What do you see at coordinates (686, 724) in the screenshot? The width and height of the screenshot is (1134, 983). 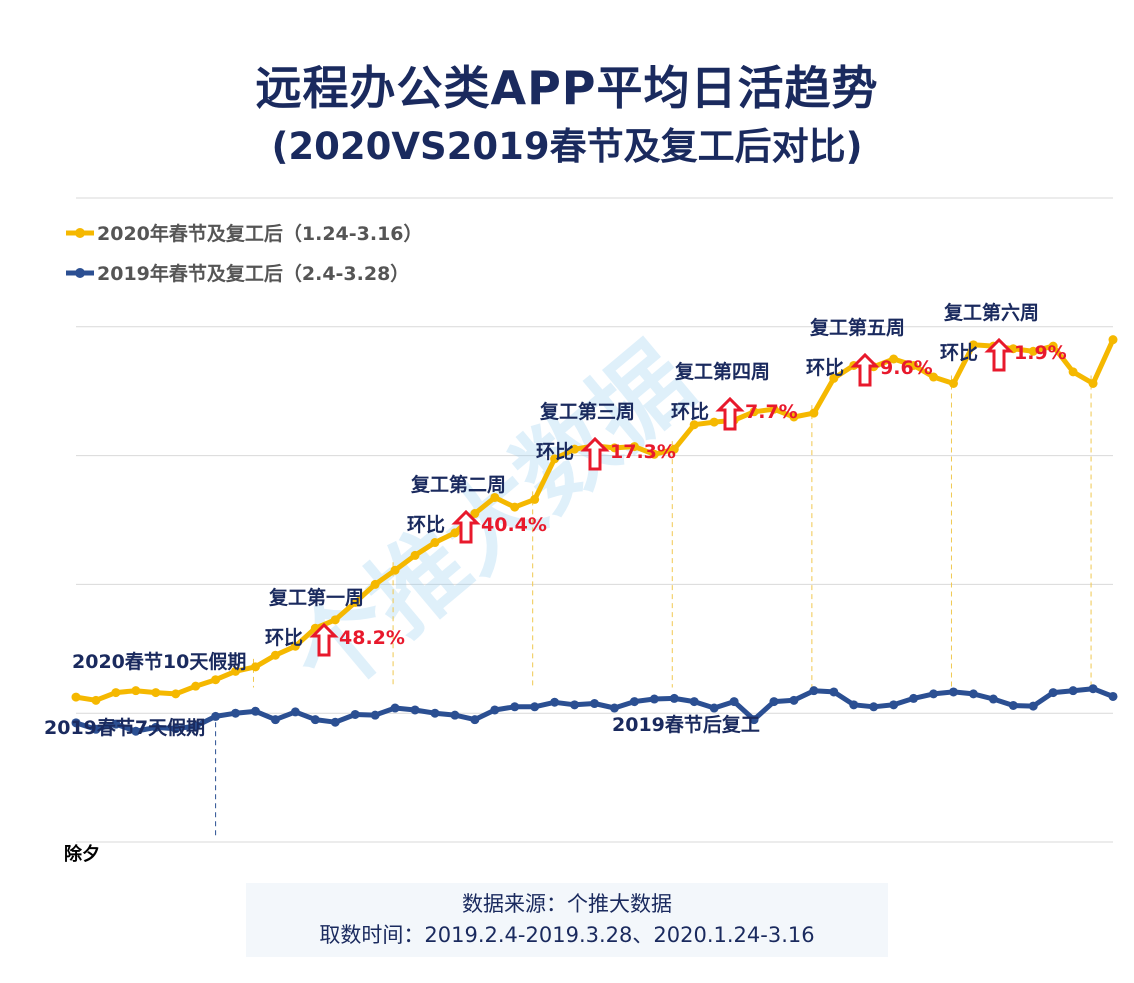 I see `resume-2019-label: 2019春节后复工` at bounding box center [686, 724].